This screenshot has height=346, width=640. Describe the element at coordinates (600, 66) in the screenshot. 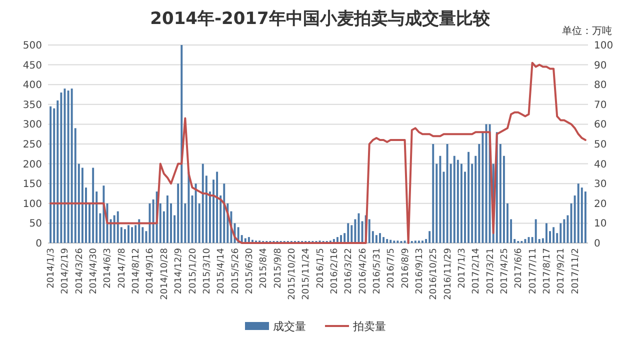

I see `y2-tick-label: 90` at that location.